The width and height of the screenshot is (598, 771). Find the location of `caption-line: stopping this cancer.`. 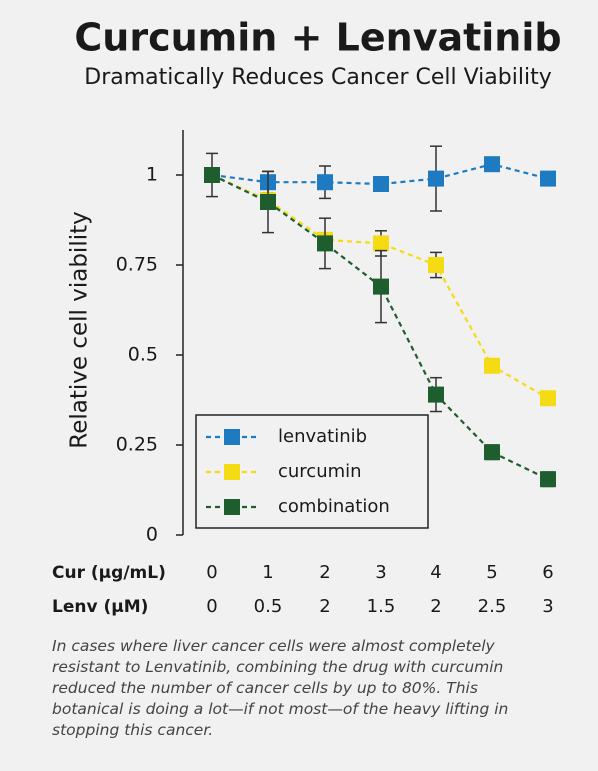

caption-line: stopping this cancer. is located at coordinates (133, 730).